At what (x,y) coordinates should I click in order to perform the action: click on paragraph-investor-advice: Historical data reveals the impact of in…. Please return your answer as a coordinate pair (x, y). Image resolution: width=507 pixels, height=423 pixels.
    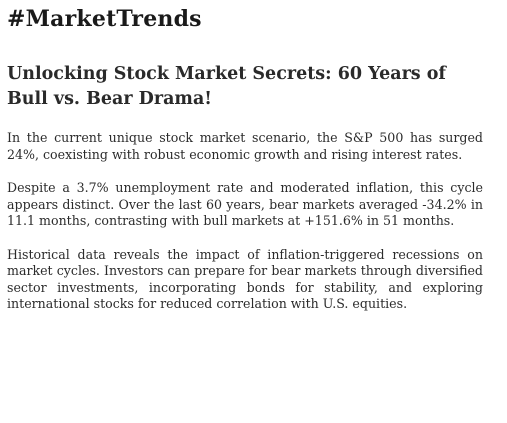
    Looking at the image, I should click on (245, 279).